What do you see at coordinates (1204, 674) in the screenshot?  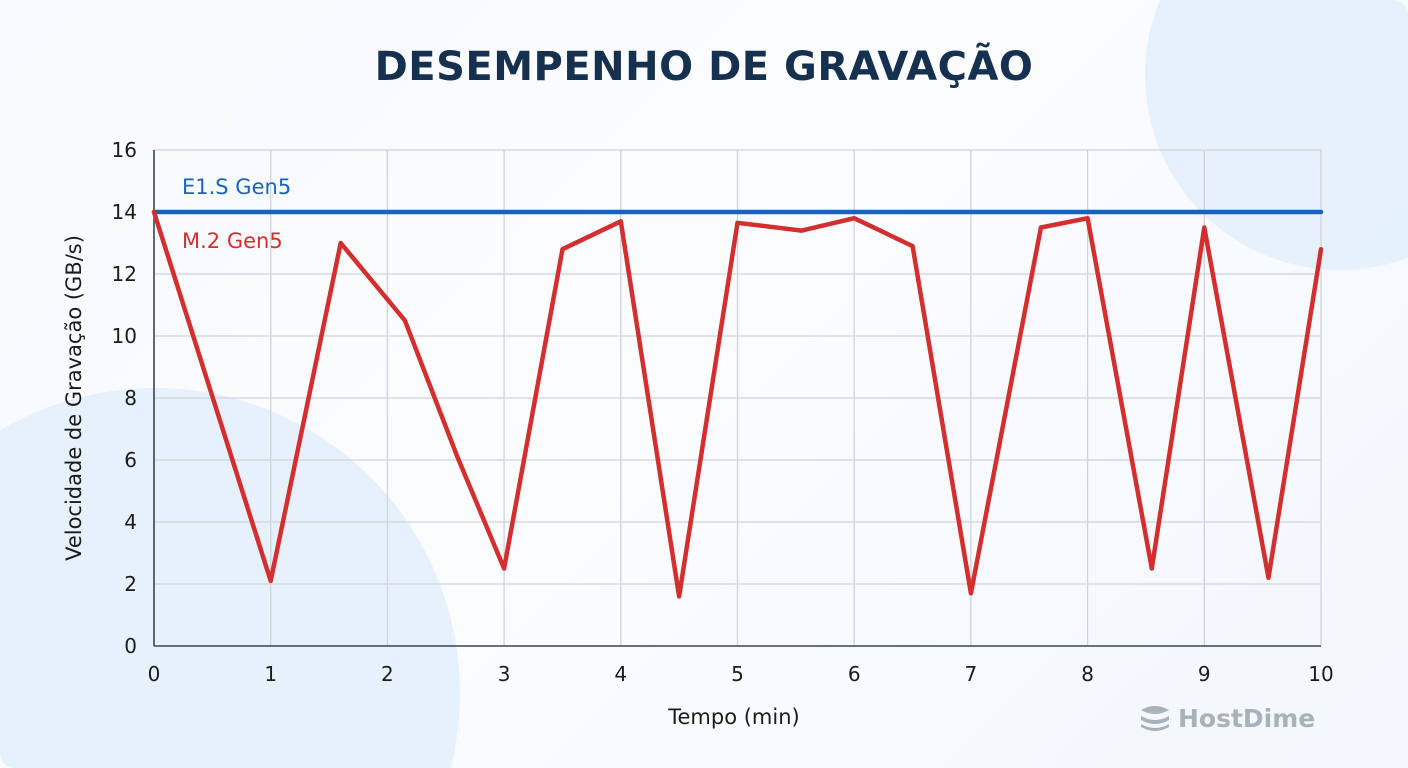 I see `x-tick-label: 9` at bounding box center [1204, 674].